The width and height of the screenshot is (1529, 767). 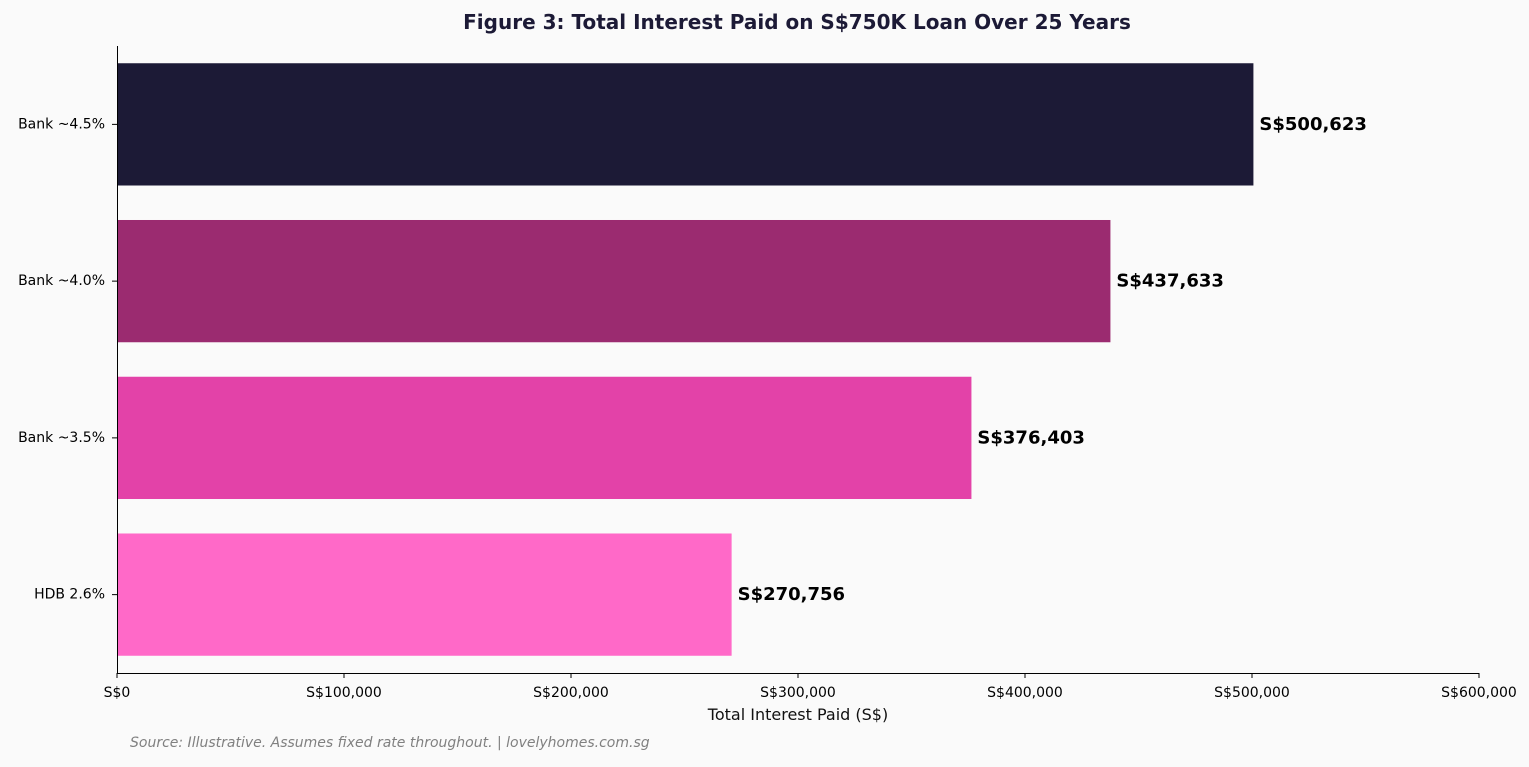 What do you see at coordinates (1030, 437) in the screenshot?
I see `bar-value-label: S$376,403` at bounding box center [1030, 437].